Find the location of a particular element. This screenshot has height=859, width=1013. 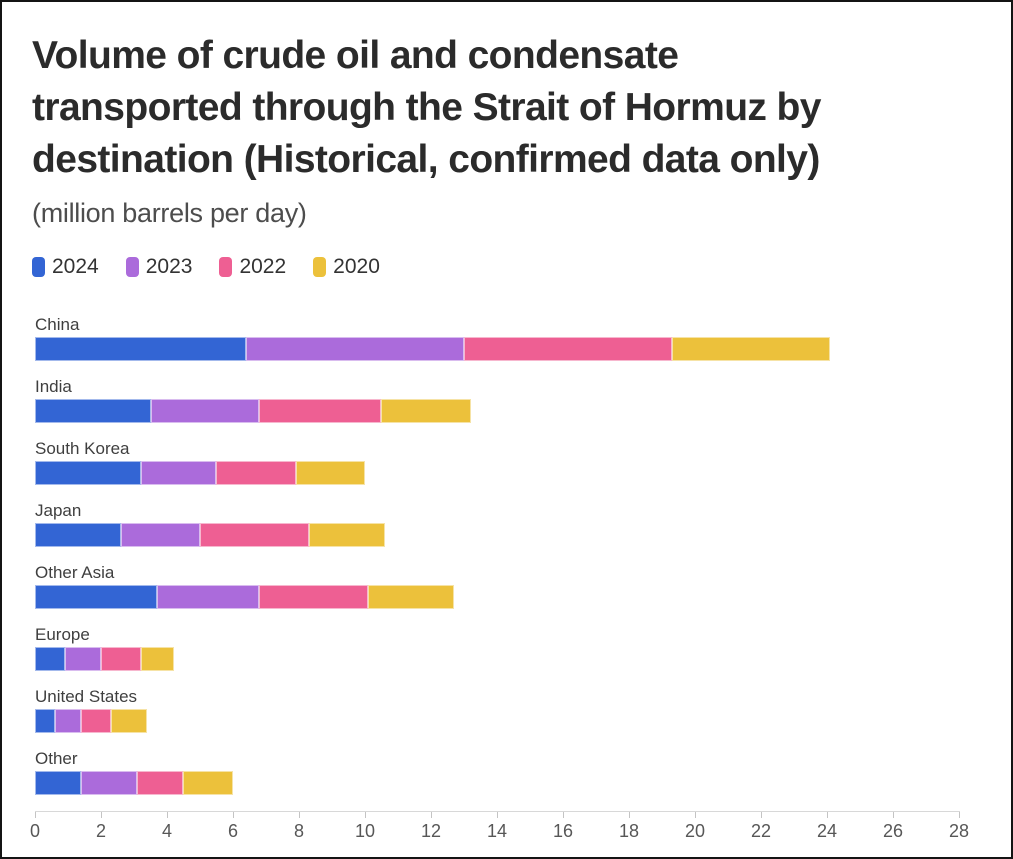

x-axis-tick-label: 24 is located at coordinates (827, 831).